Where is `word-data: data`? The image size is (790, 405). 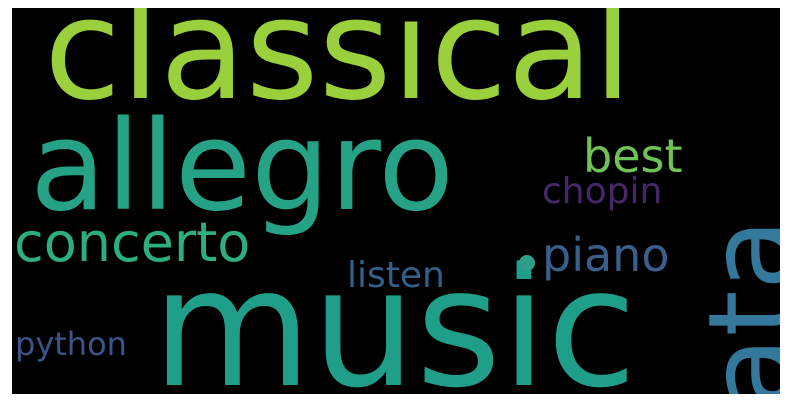
word-data: data is located at coordinates (731, 306).